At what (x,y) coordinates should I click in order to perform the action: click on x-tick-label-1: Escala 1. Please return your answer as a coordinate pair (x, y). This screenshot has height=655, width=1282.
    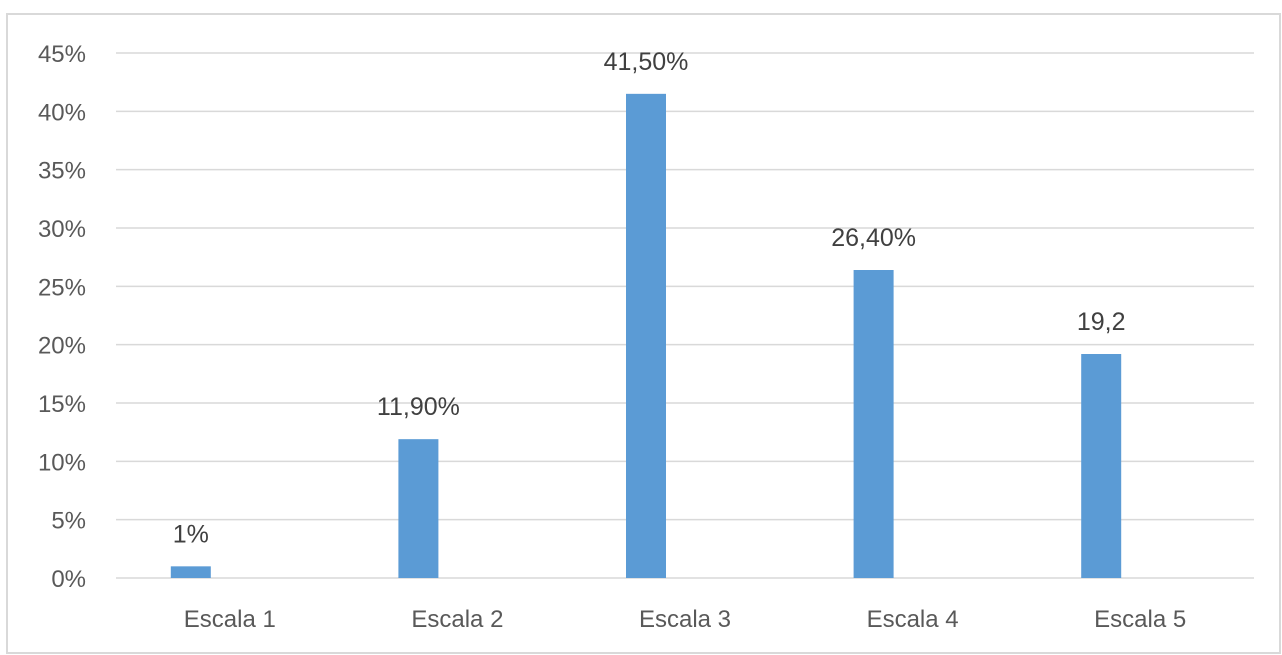
    Looking at the image, I should click on (230, 619).